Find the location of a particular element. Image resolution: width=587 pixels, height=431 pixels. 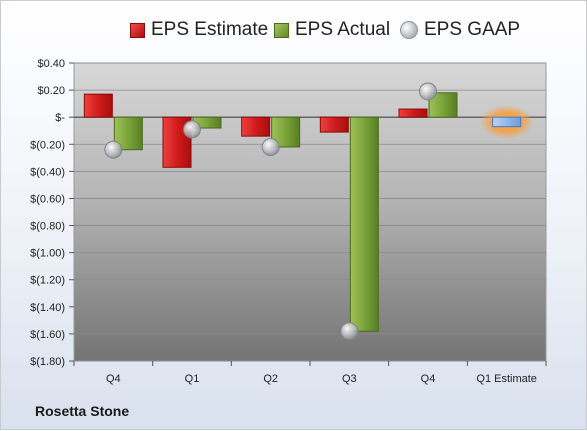

x-tick-label: Q1 is located at coordinates (192, 379).